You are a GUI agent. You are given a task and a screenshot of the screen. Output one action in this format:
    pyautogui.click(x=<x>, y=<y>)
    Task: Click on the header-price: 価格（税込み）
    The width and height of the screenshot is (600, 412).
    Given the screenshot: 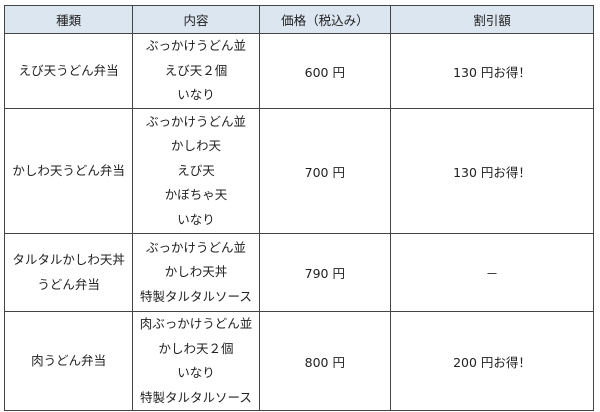 What is the action you would take?
    pyautogui.click(x=325, y=19)
    